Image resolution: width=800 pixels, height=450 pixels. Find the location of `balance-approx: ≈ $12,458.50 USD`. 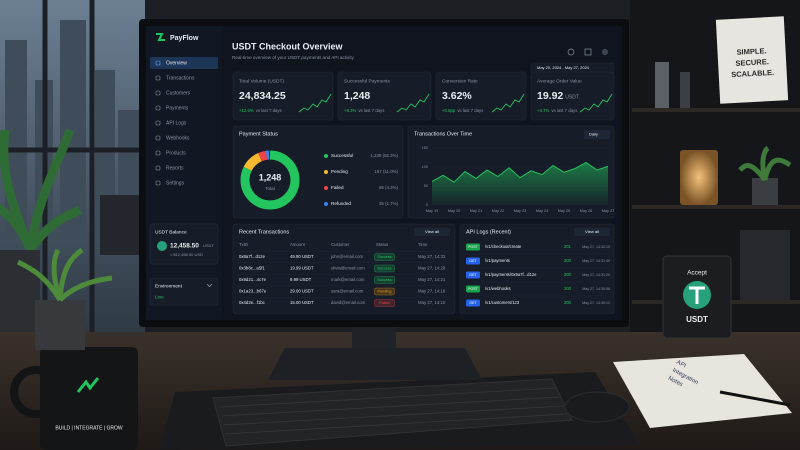

balance-approx: ≈ $12,458.50 USD is located at coordinates (186, 254).